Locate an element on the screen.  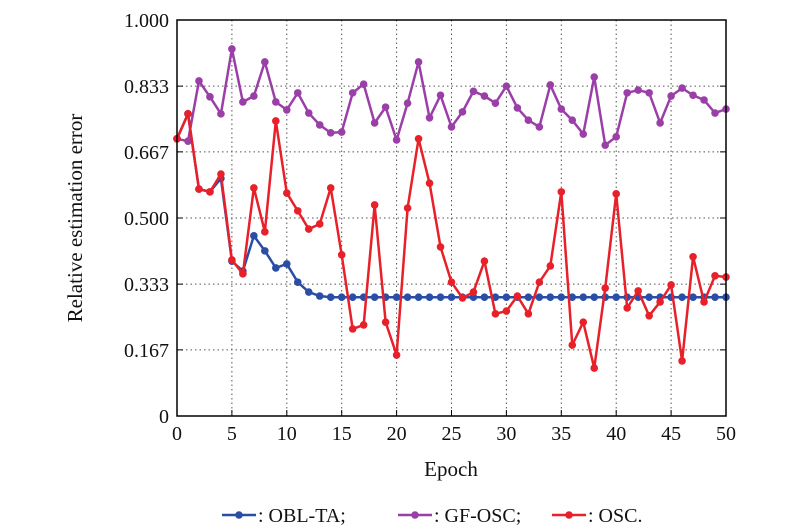
y-tick-label: 0.667 is located at coordinates (146, 153).